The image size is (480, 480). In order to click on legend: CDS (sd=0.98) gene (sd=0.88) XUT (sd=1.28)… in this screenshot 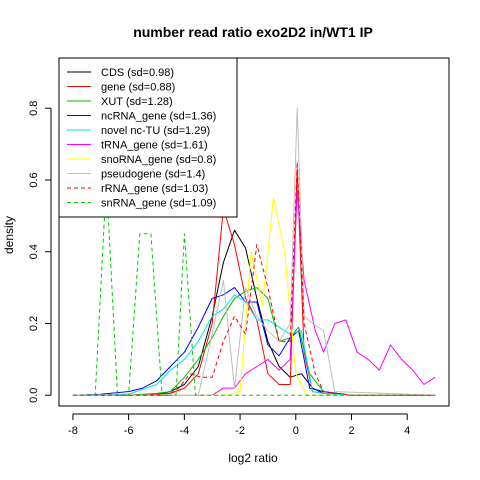, I will do `click(148, 137)`.